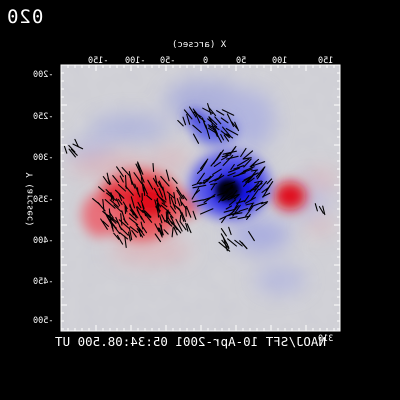 The image size is (400, 400). Describe the element at coordinates (190, 341) in the screenshot. I see `observation-caption: NAOJ/SFT 10-Apr-2001 05:34:08.500 UT` at that location.